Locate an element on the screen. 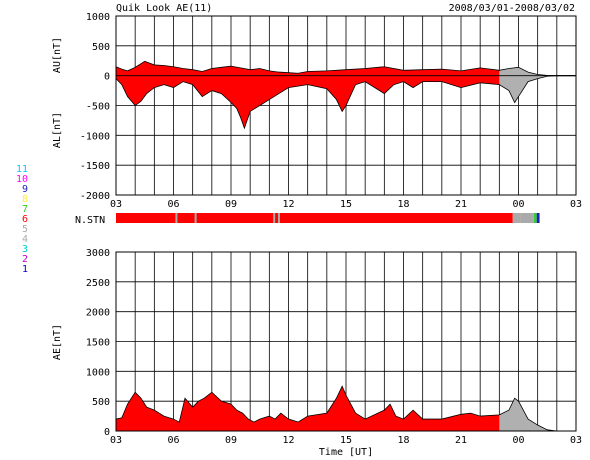  nstn-bar is located at coordinates (328, 218).